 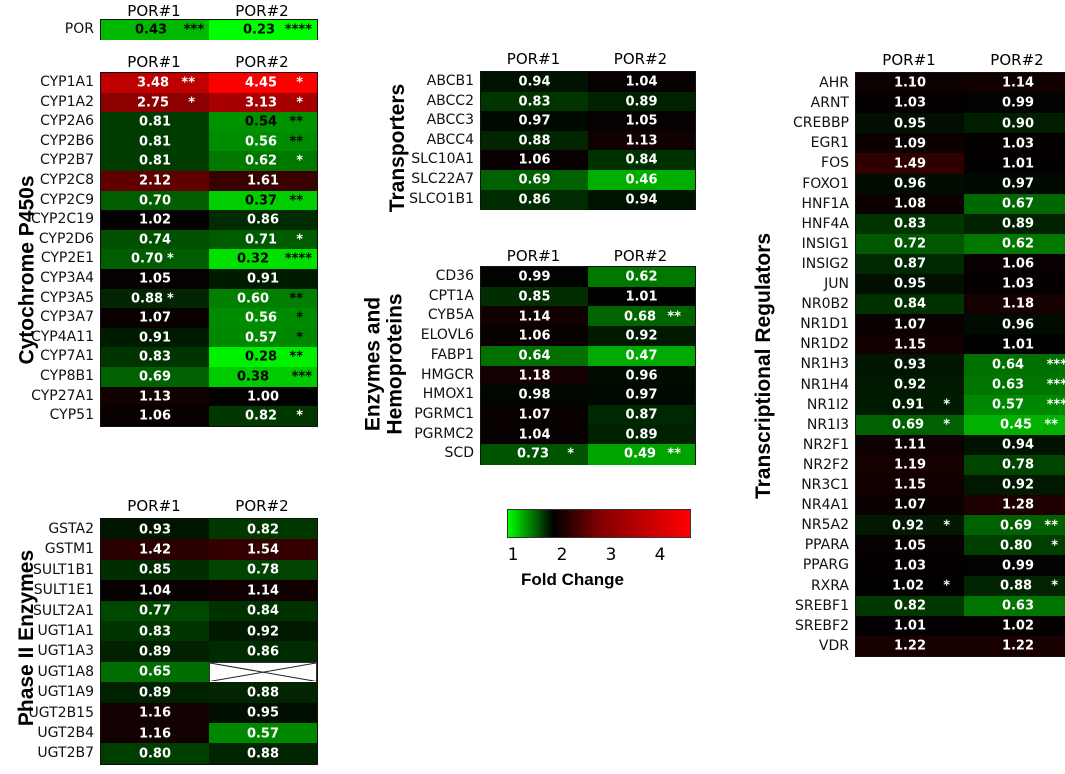 What do you see at coordinates (641, 121) in the screenshot?
I see `heatmap-cell: 1.05` at bounding box center [641, 121].